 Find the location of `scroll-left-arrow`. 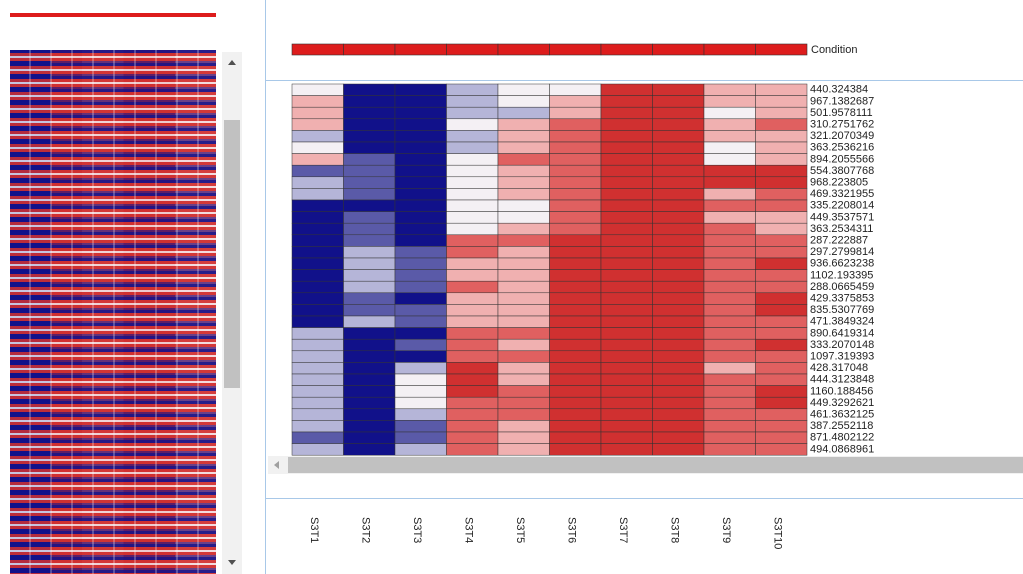

scroll-left-arrow is located at coordinates (276, 465).